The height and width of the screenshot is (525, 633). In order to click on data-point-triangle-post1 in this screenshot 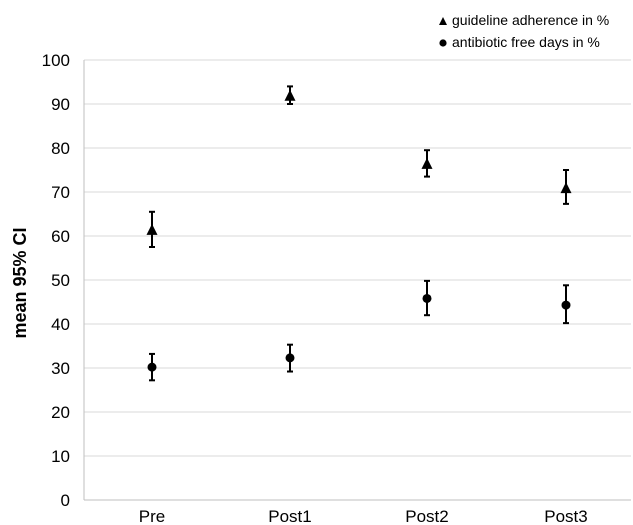, I will do `click(290, 95)`.